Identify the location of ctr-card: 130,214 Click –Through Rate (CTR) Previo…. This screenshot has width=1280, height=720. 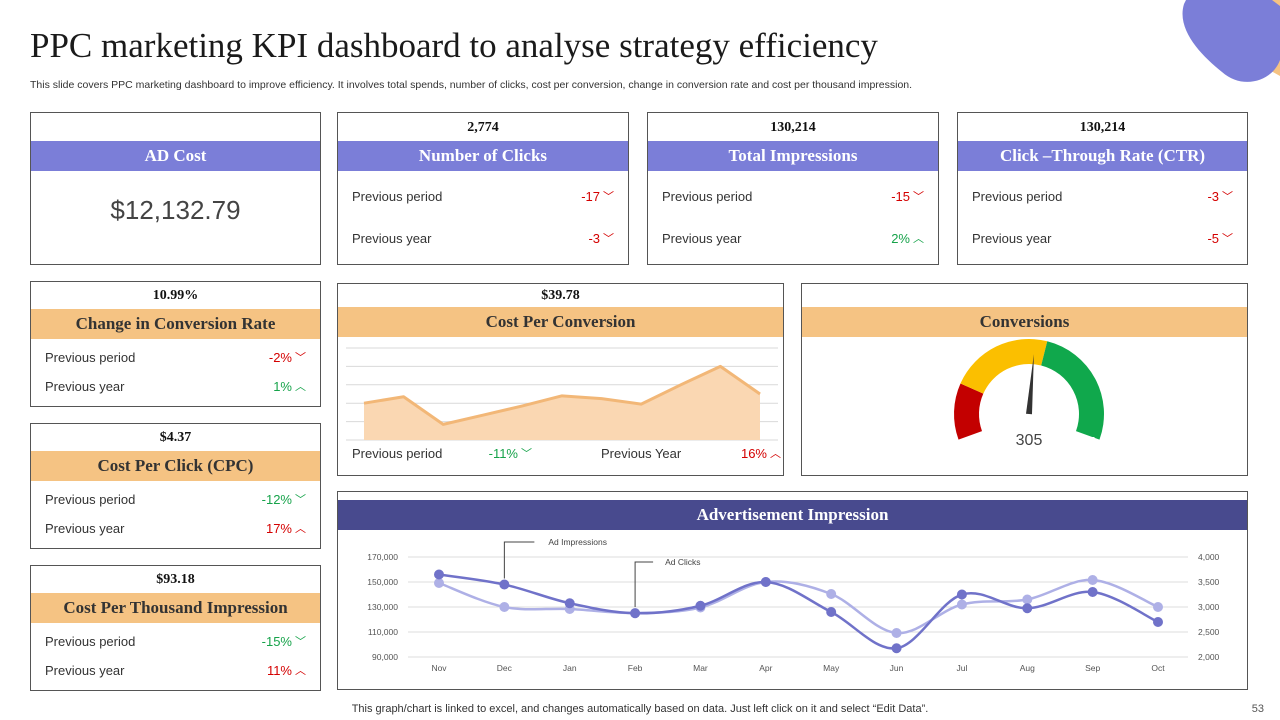
(1102, 188).